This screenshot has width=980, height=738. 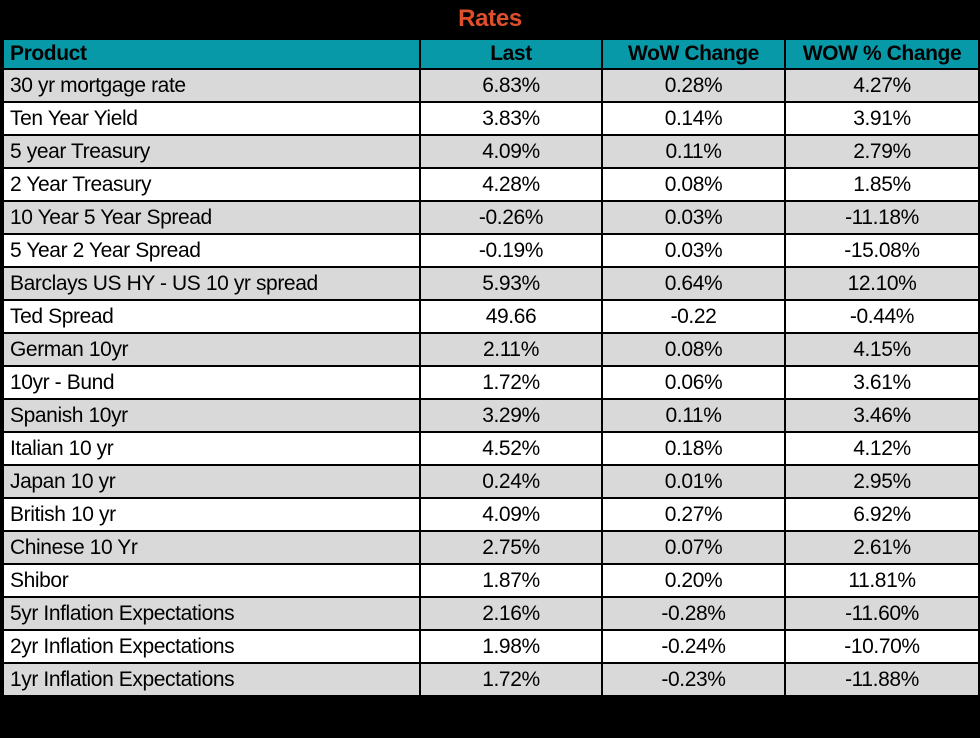 I want to click on table-header-row: Product Last WoW Change WOW % Change, so click(x=491, y=54).